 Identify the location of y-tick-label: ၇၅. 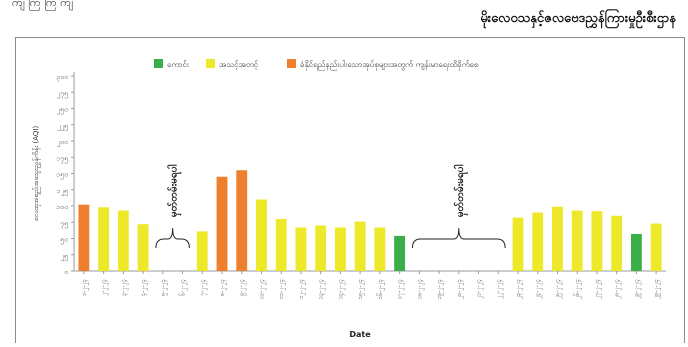
(64, 223).